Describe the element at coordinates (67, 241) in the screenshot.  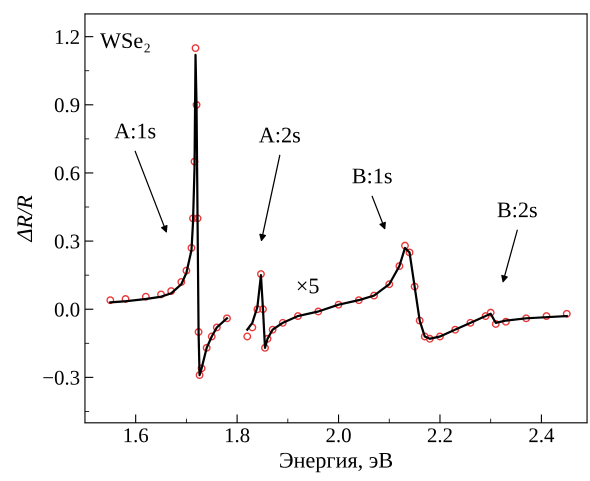
I see `y-tick-label: 0.3` at that location.